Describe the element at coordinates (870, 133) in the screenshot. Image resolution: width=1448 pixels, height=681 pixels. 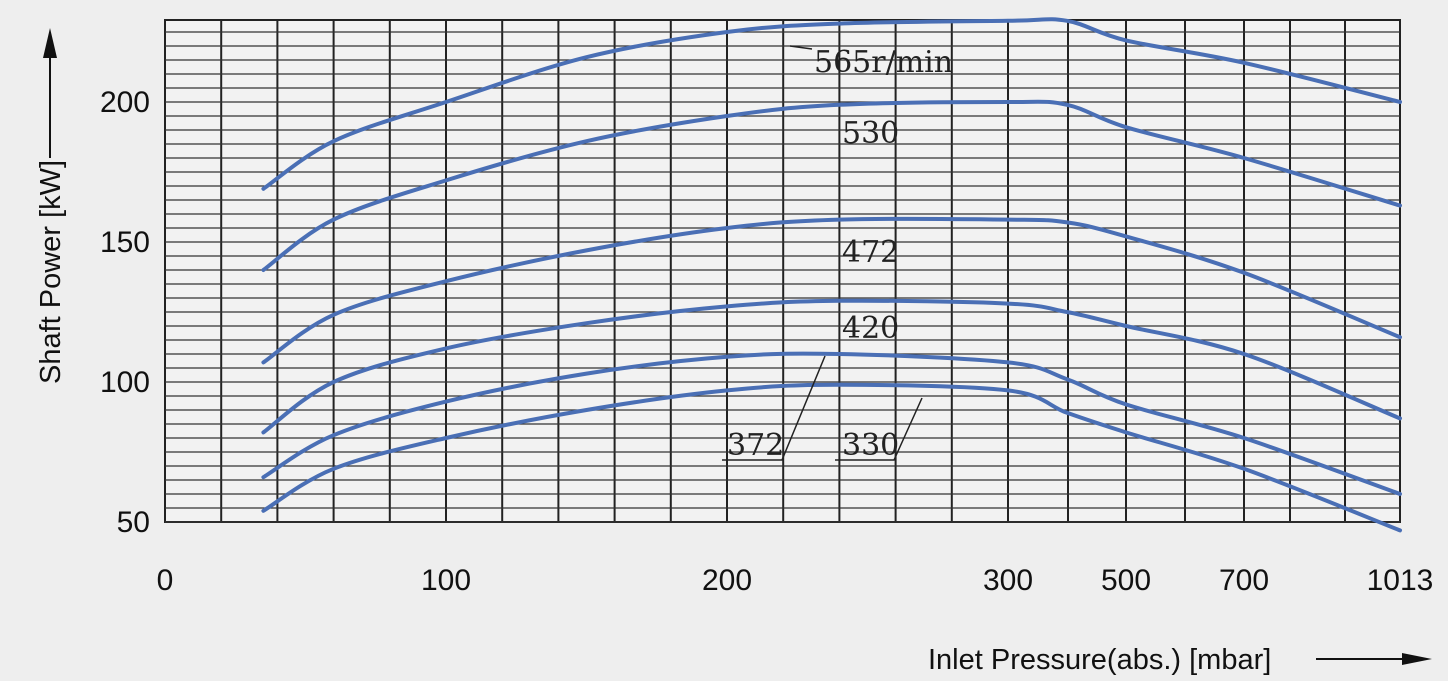
I see `curve-label: 530` at that location.